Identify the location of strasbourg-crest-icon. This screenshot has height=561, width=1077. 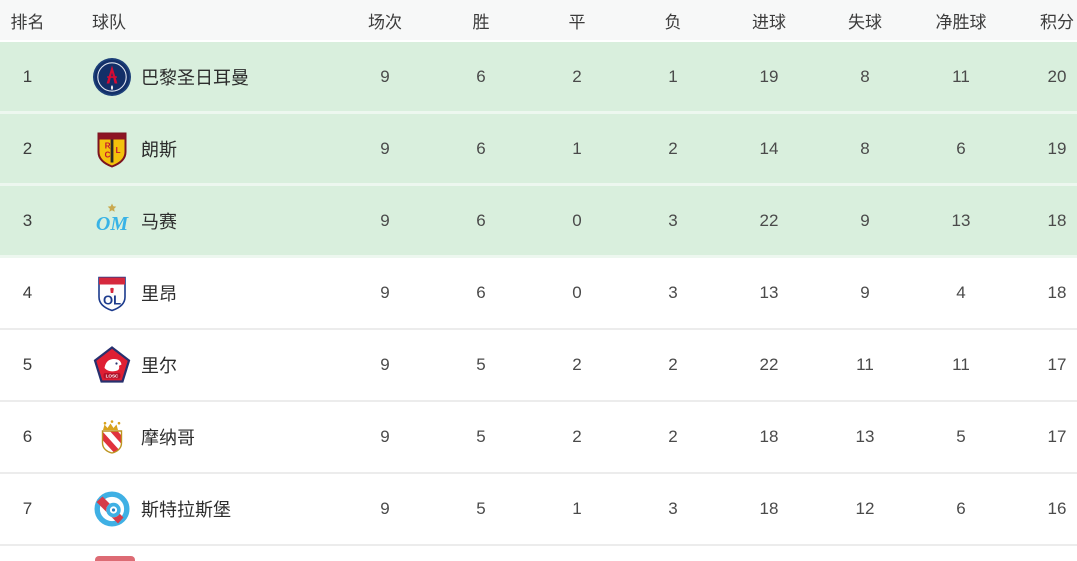
(112, 509).